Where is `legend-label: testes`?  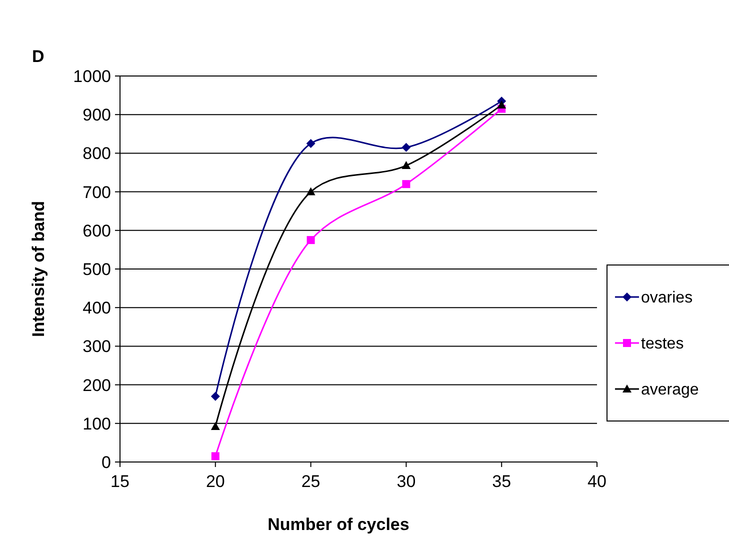 legend-label: testes is located at coordinates (662, 344).